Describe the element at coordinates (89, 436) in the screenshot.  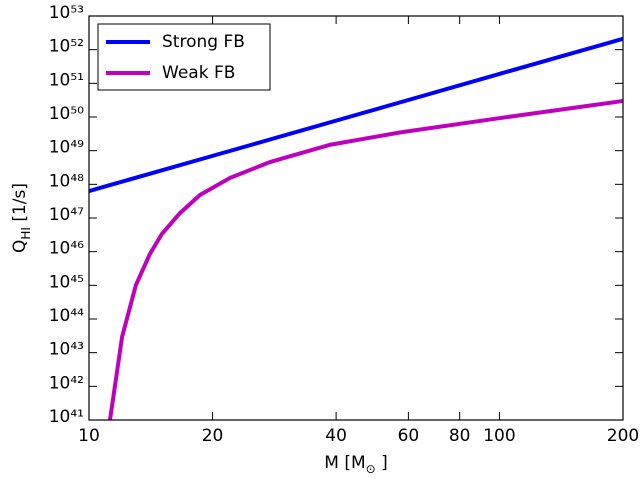
I see `x-tick-label: 10` at that location.